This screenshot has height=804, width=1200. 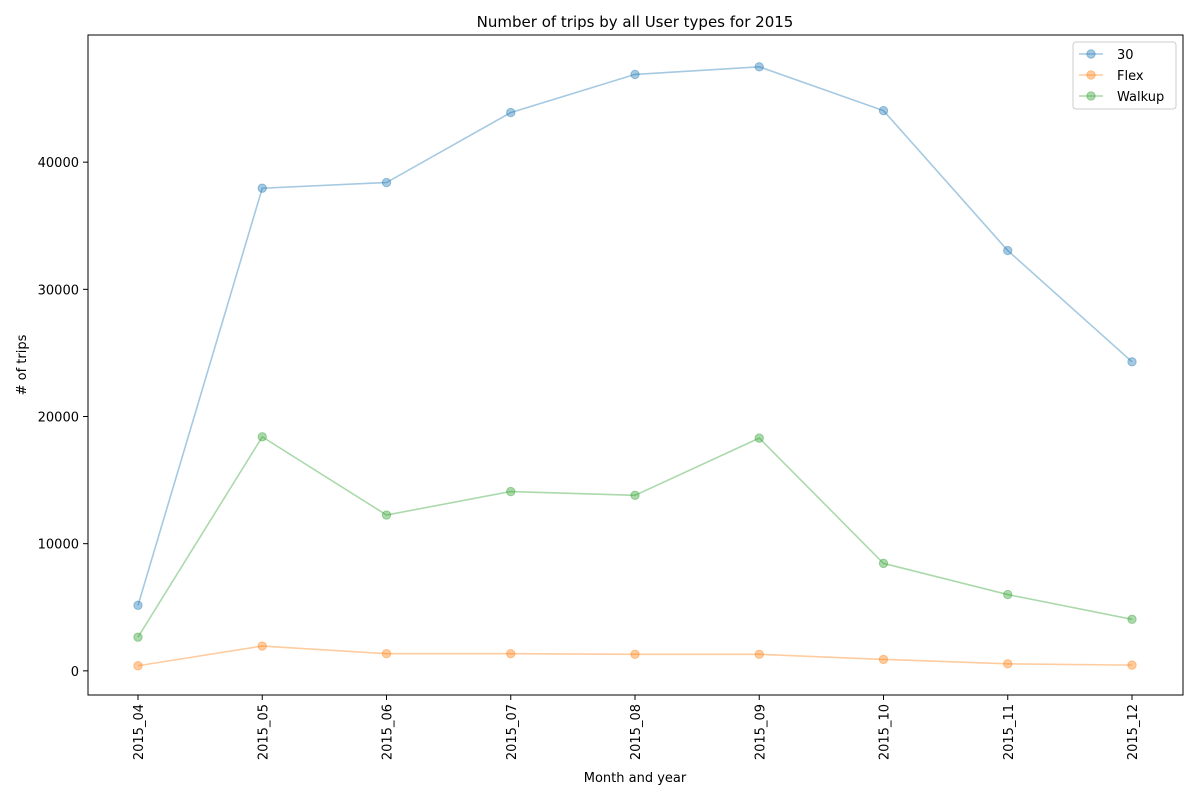 I want to click on series-flex, so click(x=635, y=656).